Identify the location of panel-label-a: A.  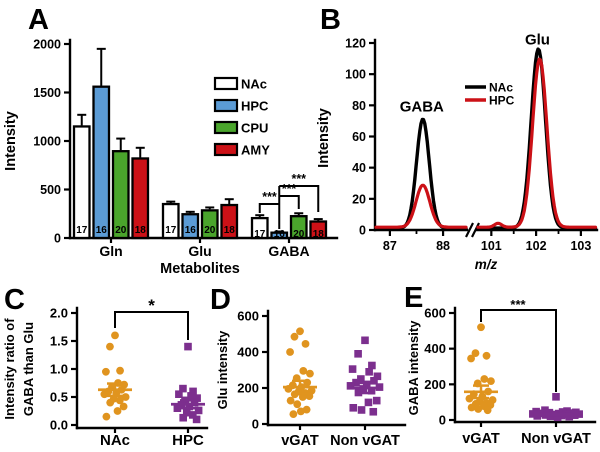
(38, 20).